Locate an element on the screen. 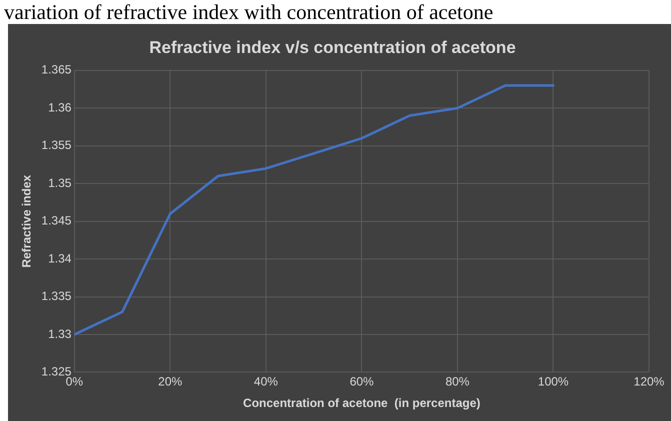  x-axis-title: Concentration of acetone (in percentage) is located at coordinates (361, 403).